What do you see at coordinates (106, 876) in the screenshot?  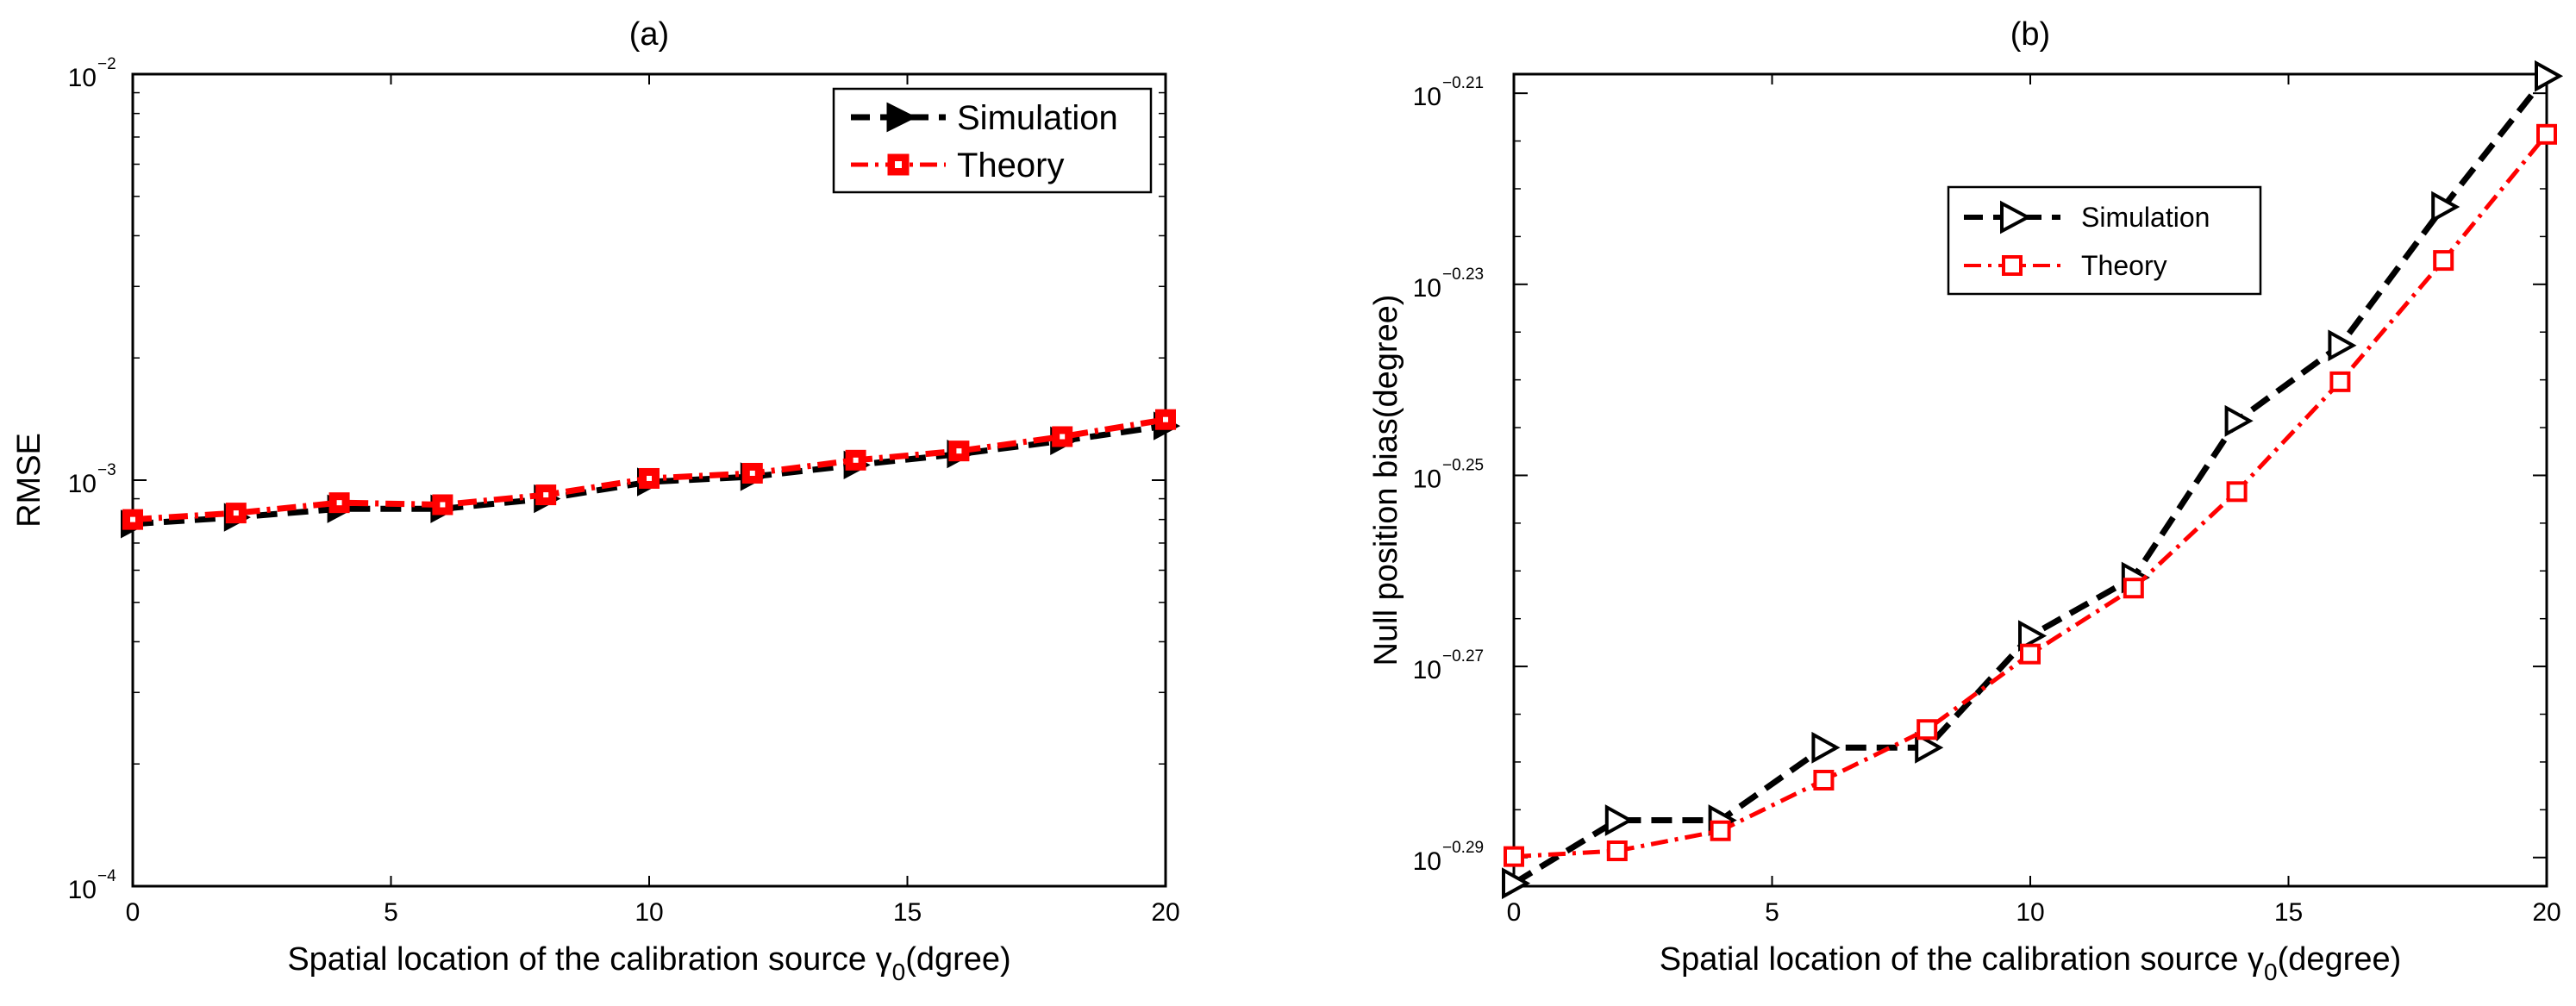 I see `panel-a-ytick-exponent: −4` at bounding box center [106, 876].